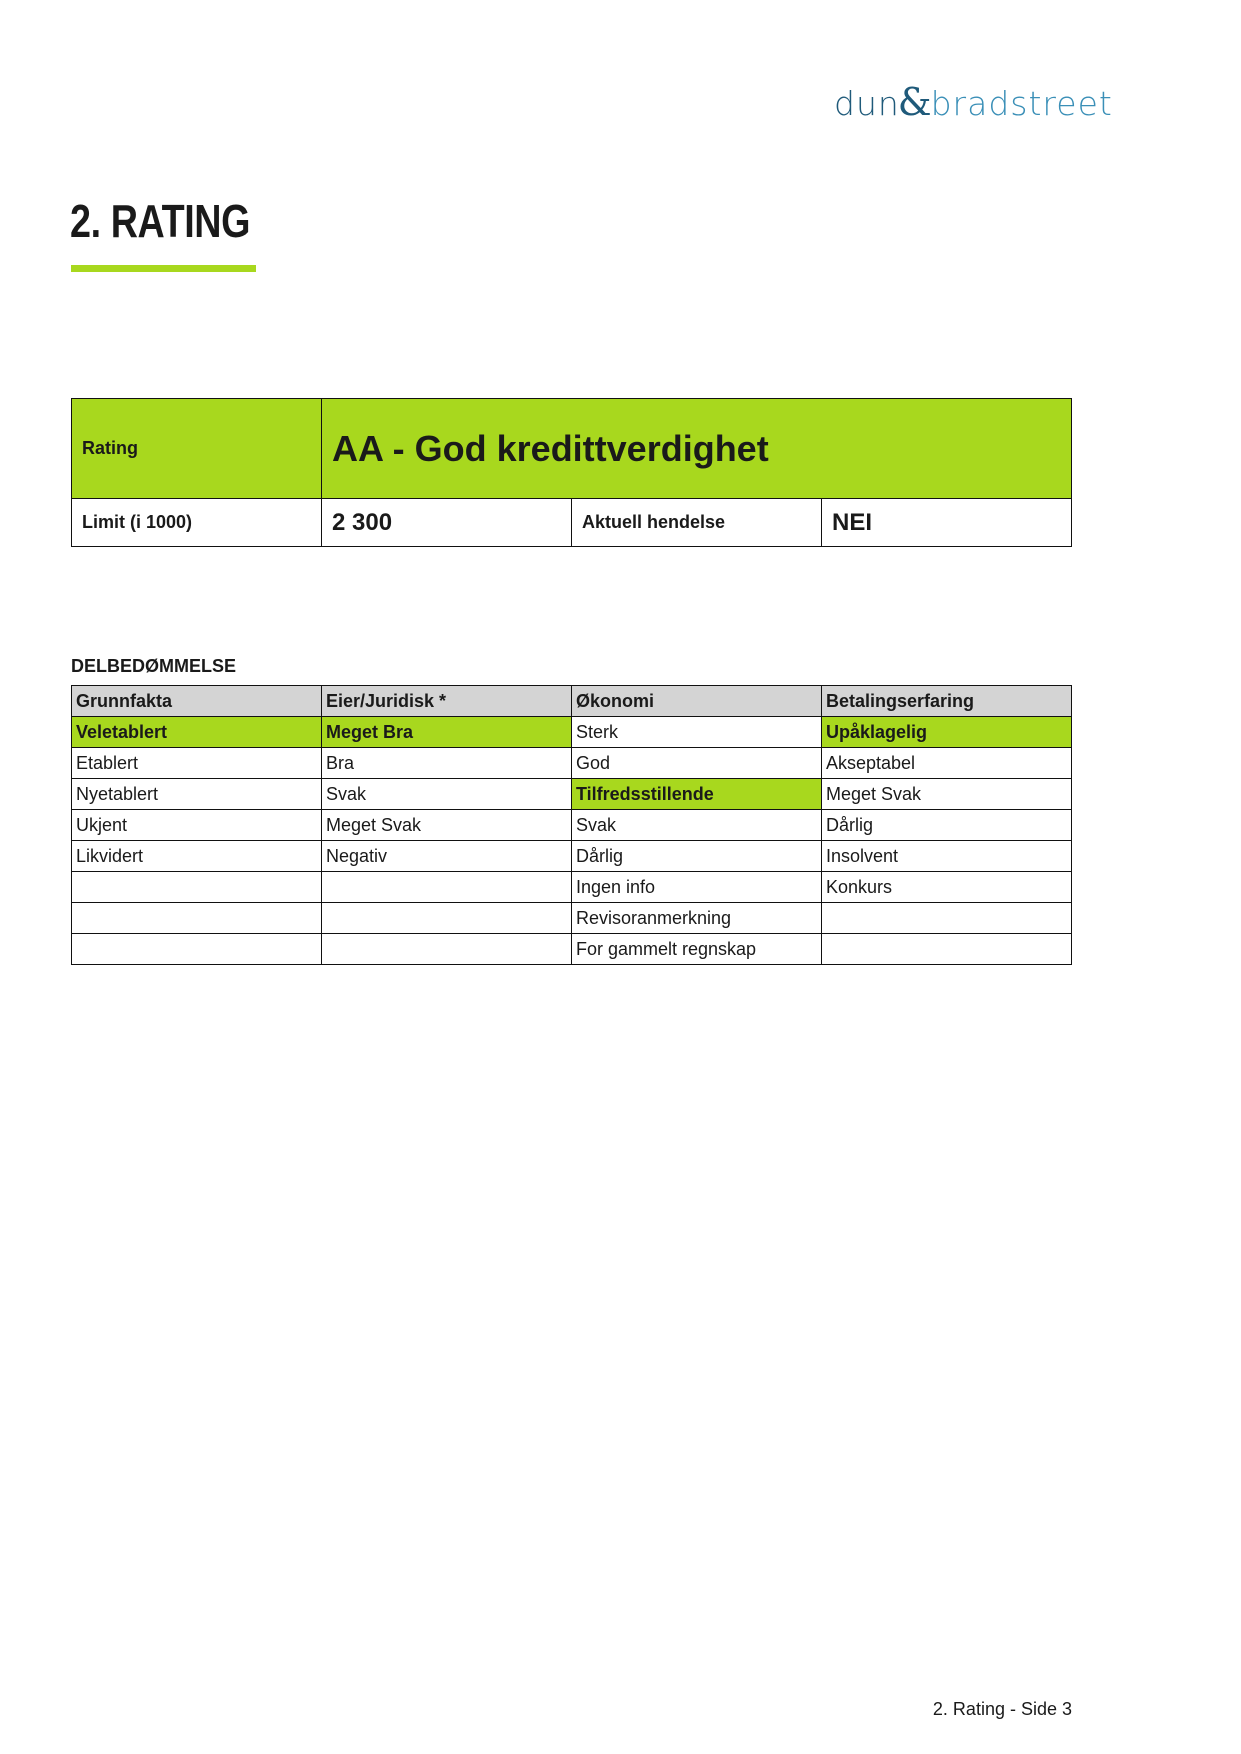 The image size is (1241, 1754). What do you see at coordinates (696, 949) in the screenshot?
I see `table-cell: For gammelt regnskap` at bounding box center [696, 949].